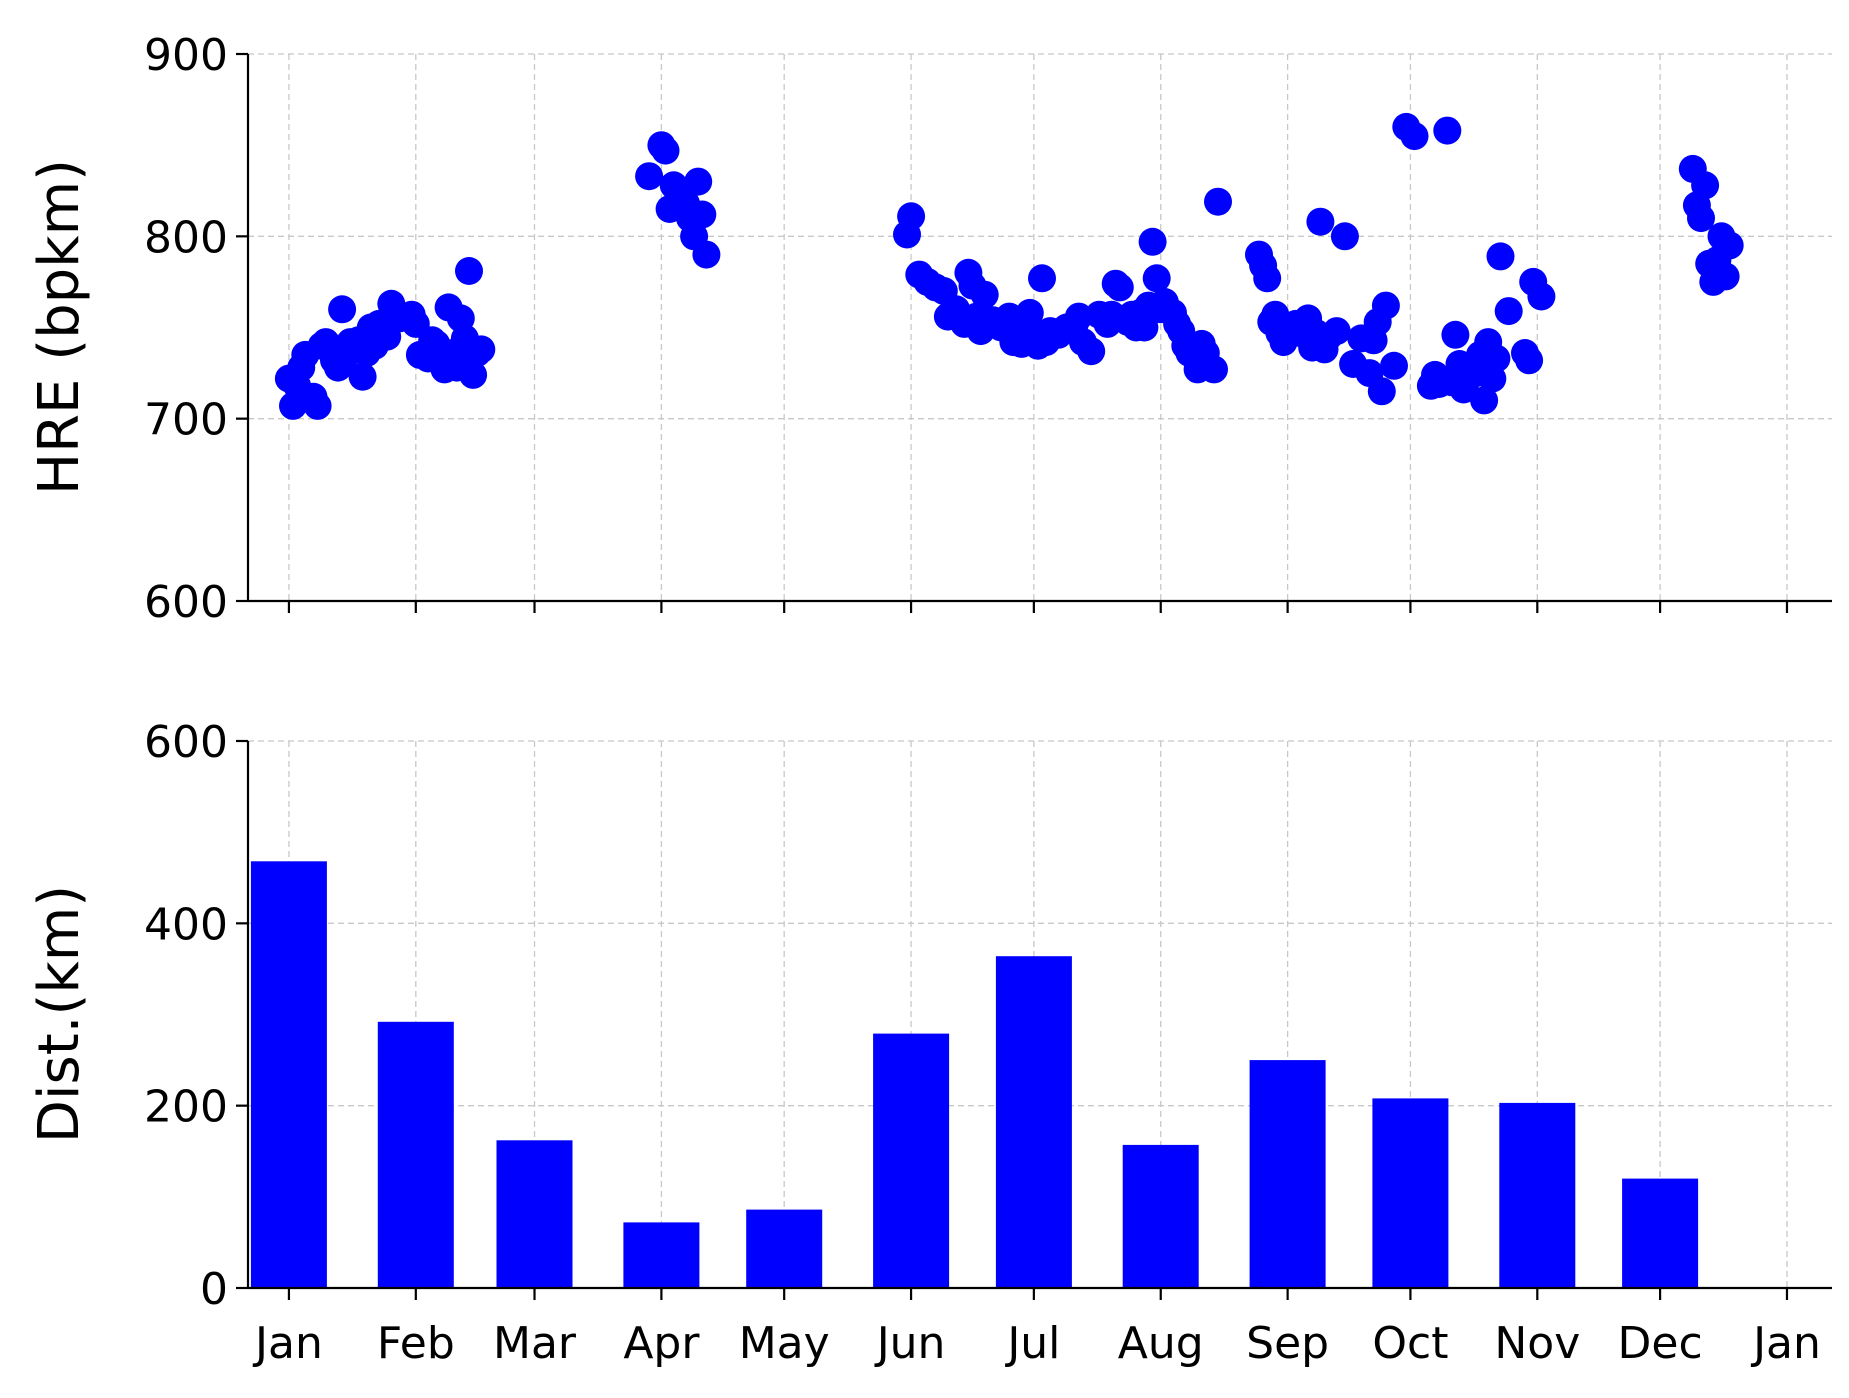  I want to click on distance-y-ticks: 0 200 400 600, so click(196, 1016).